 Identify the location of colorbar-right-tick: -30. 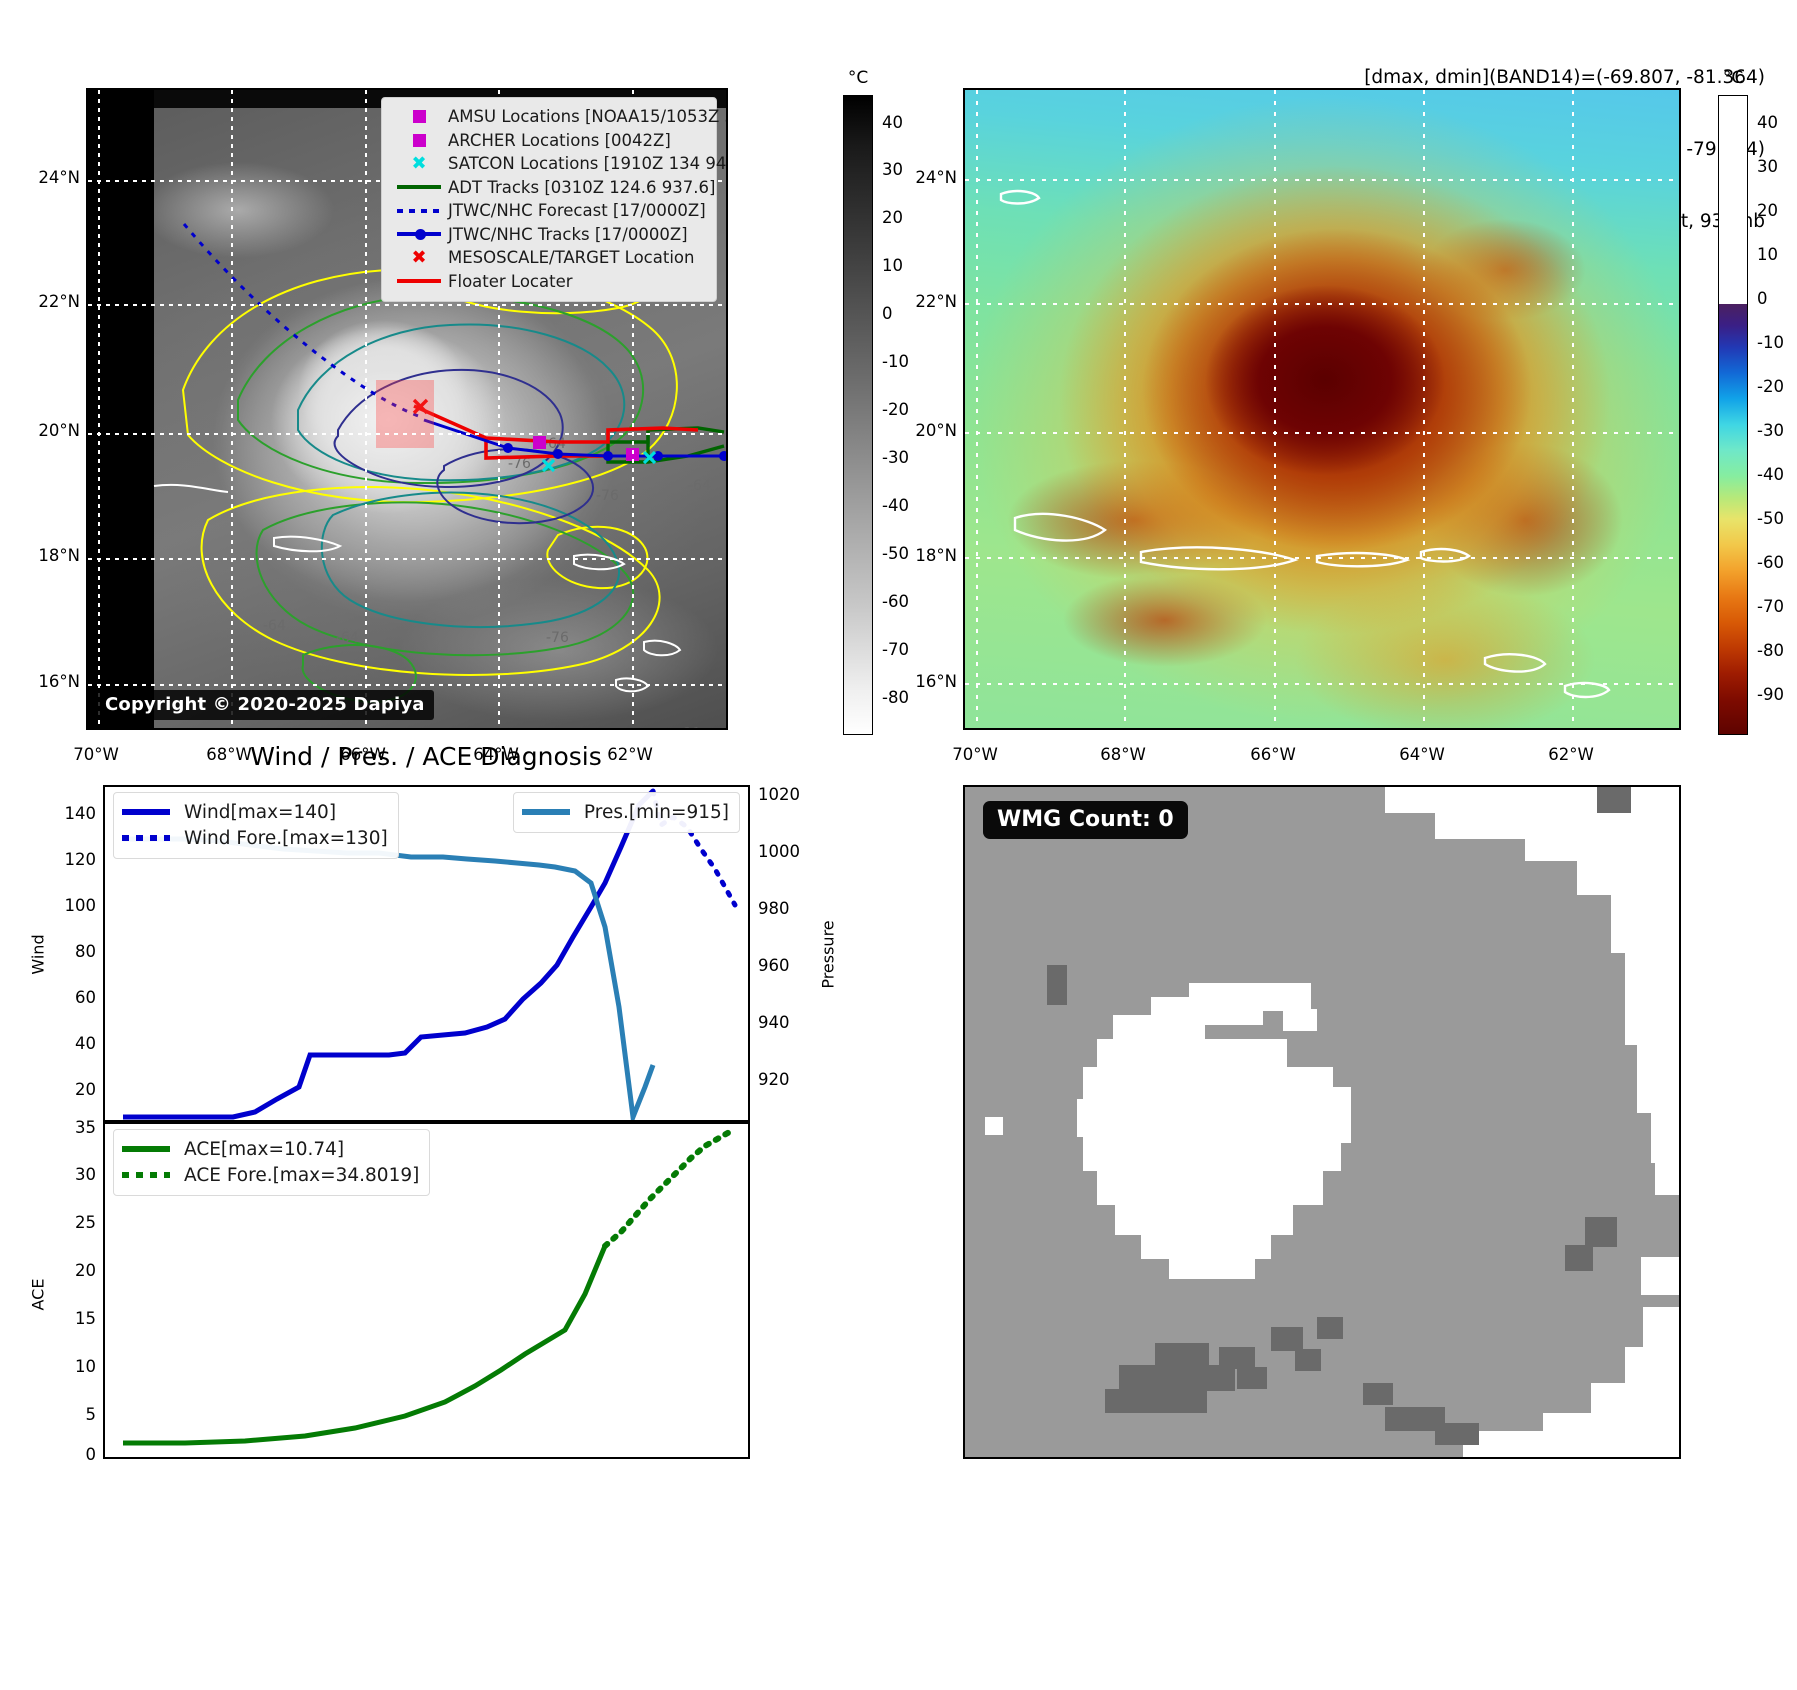
(1770, 430).